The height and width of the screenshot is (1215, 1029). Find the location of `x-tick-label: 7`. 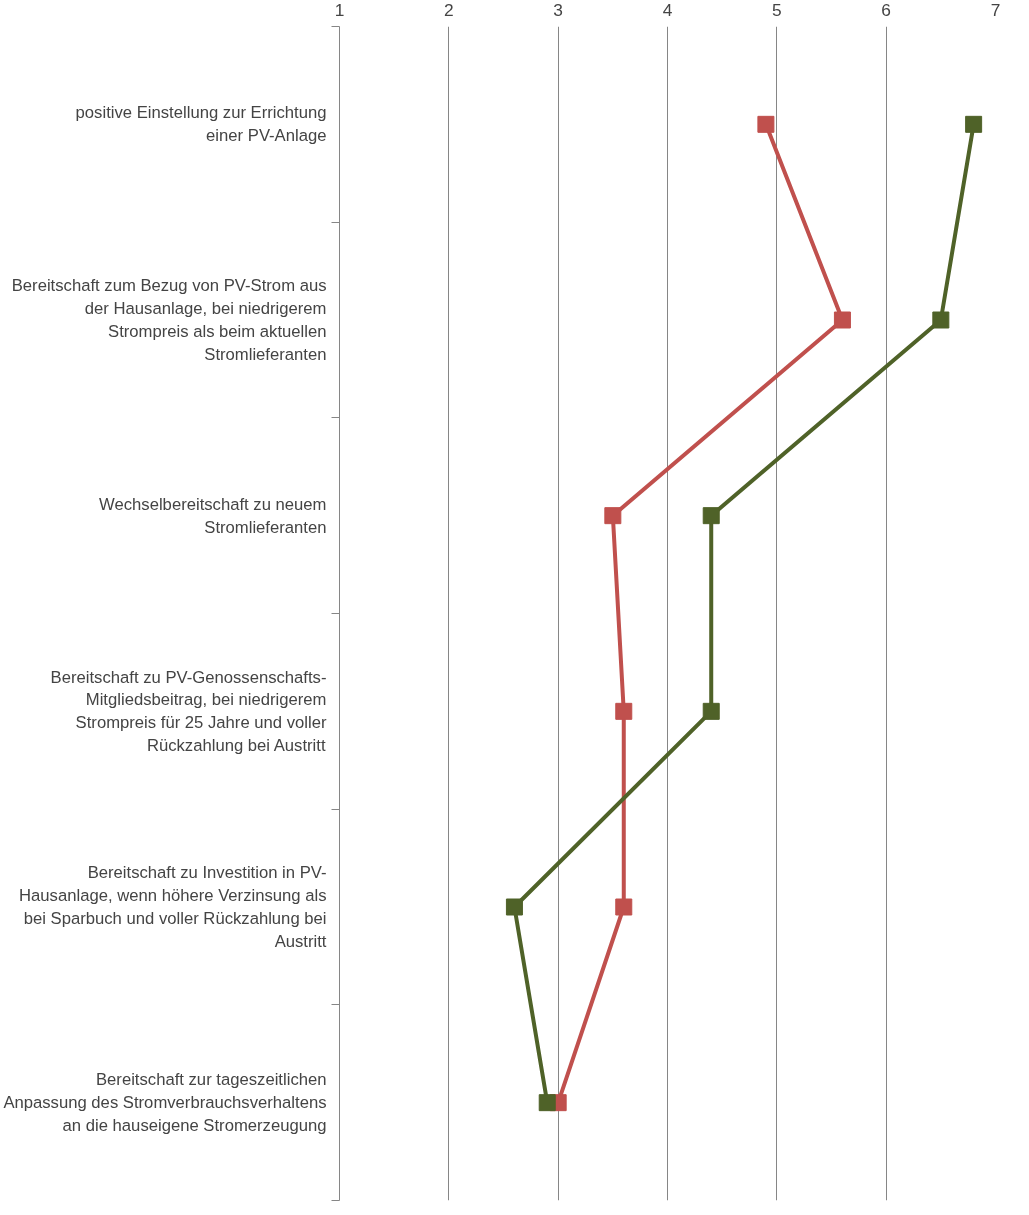

x-tick-label: 7 is located at coordinates (995, 10).